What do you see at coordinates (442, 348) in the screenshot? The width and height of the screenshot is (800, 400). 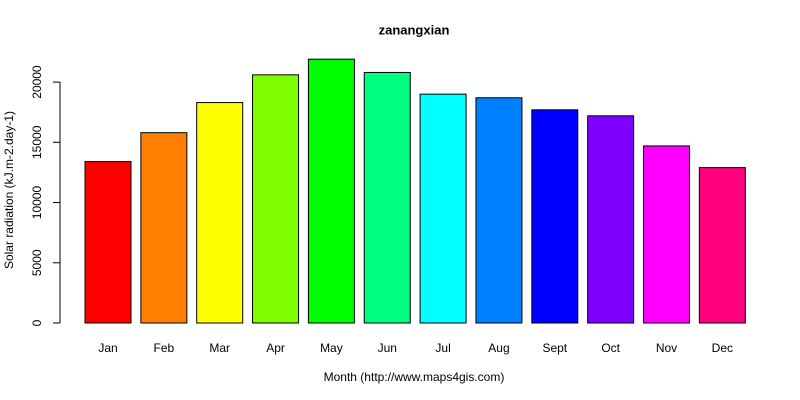 I see `x-tick-label: Jul` at bounding box center [442, 348].